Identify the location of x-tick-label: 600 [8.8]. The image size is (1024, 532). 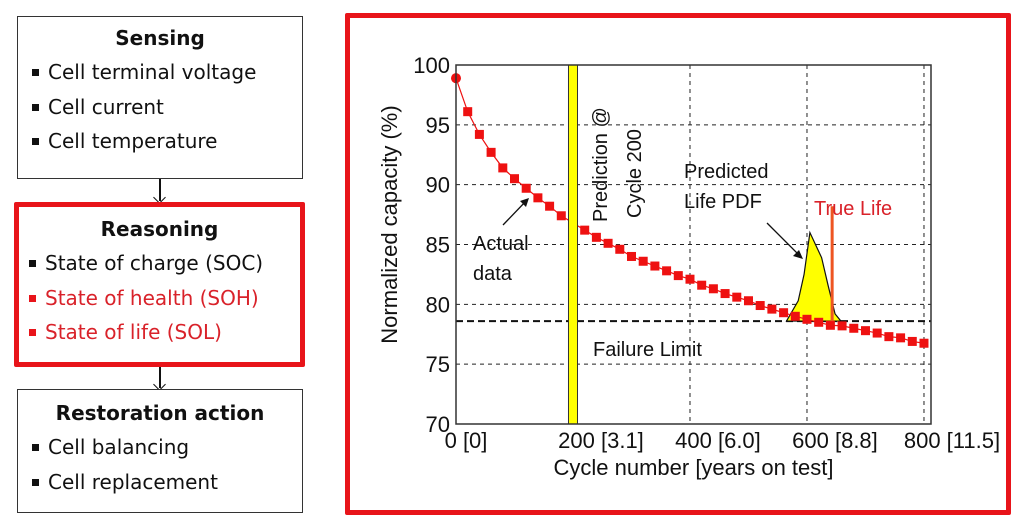
(835, 440).